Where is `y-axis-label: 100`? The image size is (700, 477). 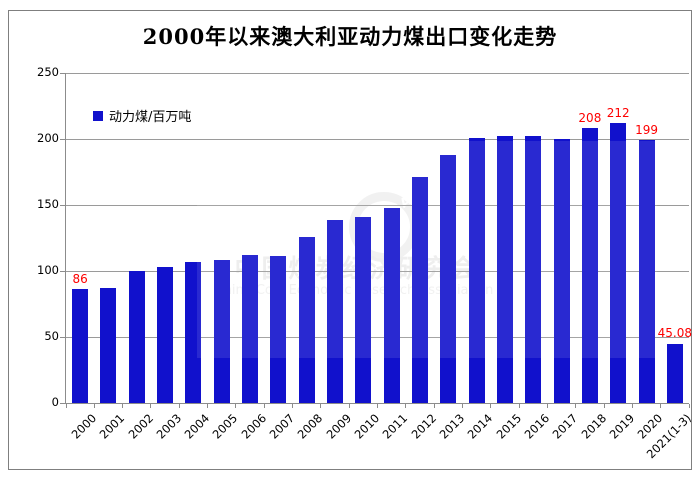
y-axis-label: 100 is located at coordinates (48, 270).